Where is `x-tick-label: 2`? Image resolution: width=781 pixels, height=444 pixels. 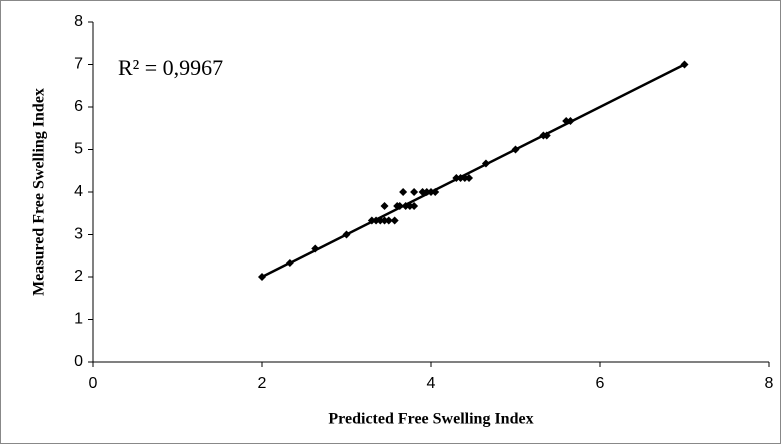 x-tick-label: 2 is located at coordinates (262, 383).